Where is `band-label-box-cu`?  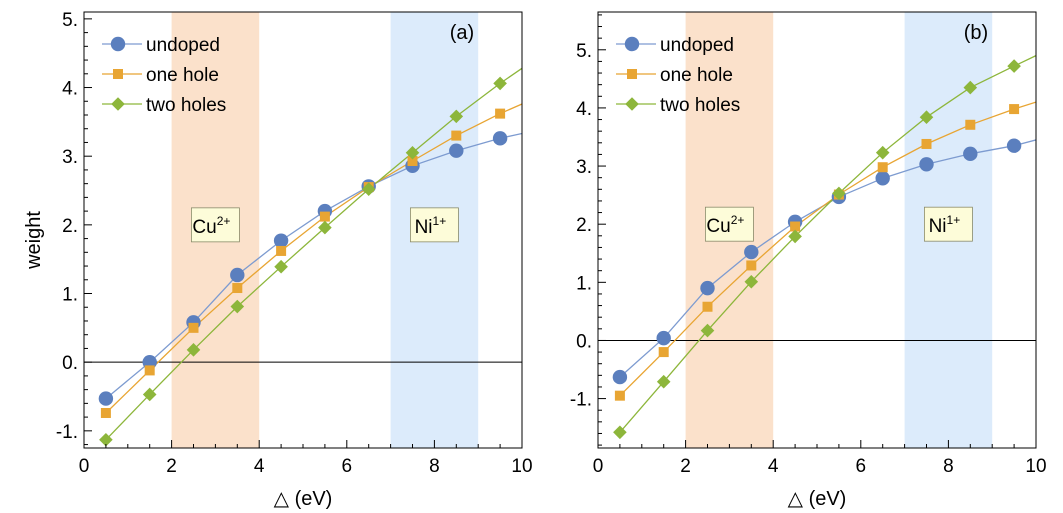 band-label-box-cu is located at coordinates (215, 225).